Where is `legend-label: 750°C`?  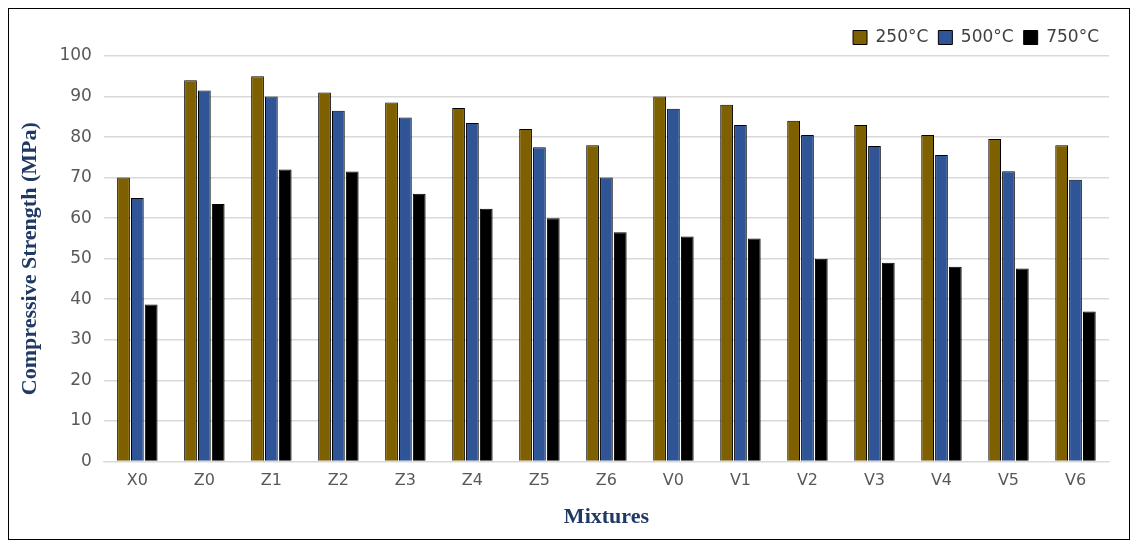
legend-label: 750°C is located at coordinates (1073, 35).